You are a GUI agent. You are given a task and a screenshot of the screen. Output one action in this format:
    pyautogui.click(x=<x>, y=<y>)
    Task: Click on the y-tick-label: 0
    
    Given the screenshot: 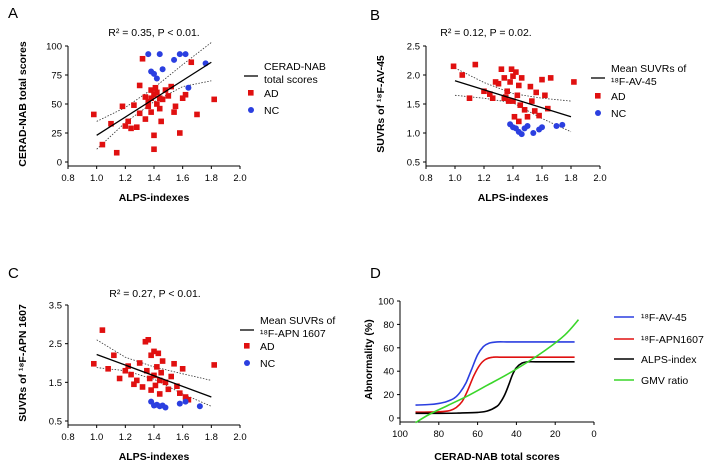 What is the action you would take?
    pyautogui.click(x=59, y=163)
    